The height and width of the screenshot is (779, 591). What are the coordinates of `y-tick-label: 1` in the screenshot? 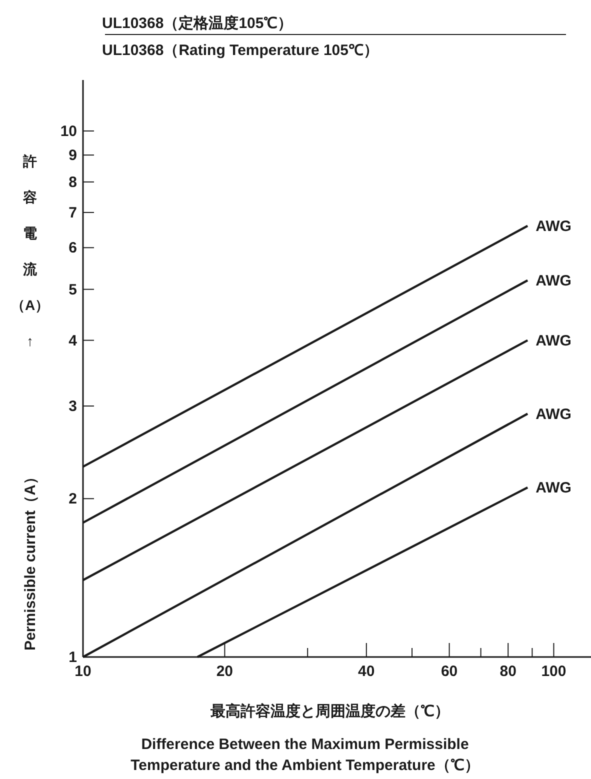 It's located at (72, 657).